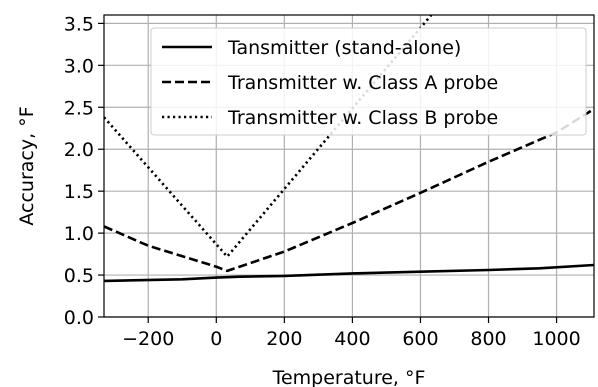 This screenshot has height=387, width=598. Describe the element at coordinates (27, 165) in the screenshot. I see `y-axis-label: Accuracy, °F` at that location.